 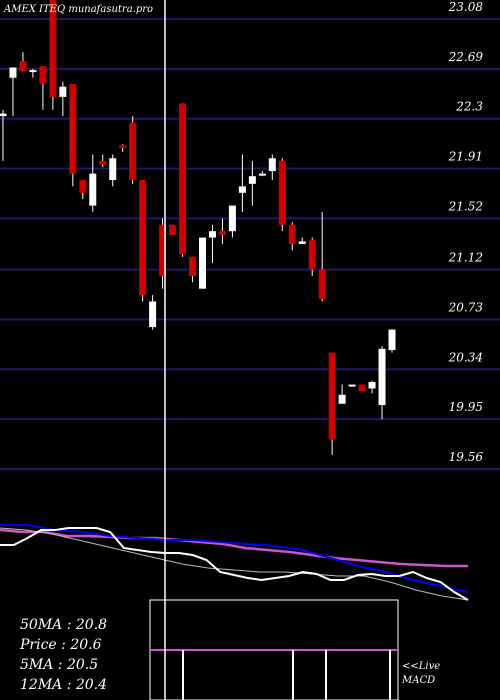 What do you see at coordinates (465, 258) in the screenshot?
I see `y-tick-label: 21.12` at bounding box center [465, 258].